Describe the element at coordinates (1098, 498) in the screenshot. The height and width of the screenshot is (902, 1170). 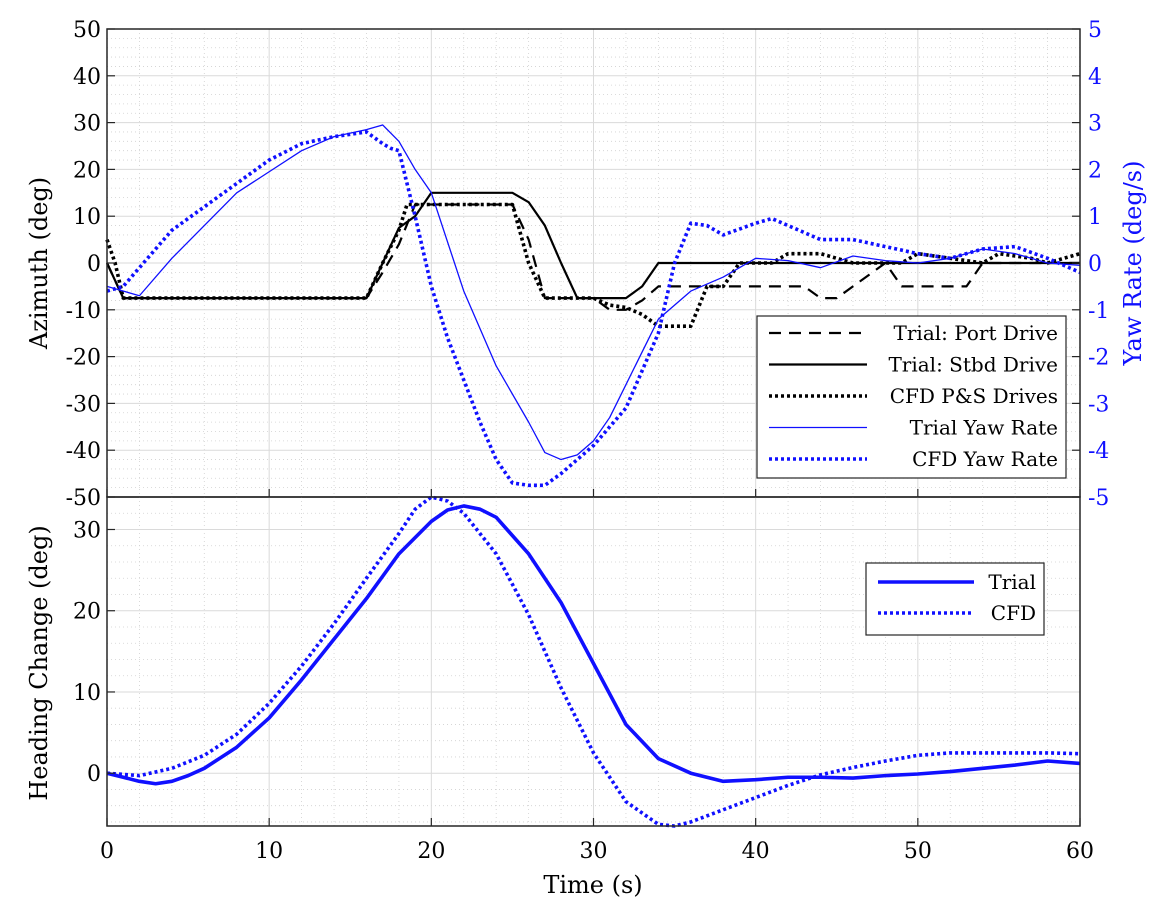
I see `y2-tick-label: -5` at that location.